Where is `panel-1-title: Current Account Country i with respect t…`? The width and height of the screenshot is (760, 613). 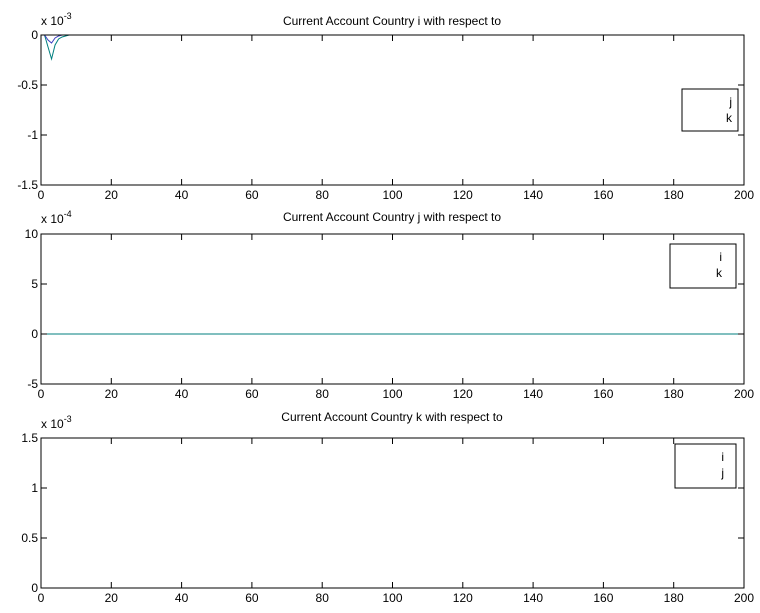
panel-1-title: Current Account Country i with respect t… is located at coordinates (392, 21).